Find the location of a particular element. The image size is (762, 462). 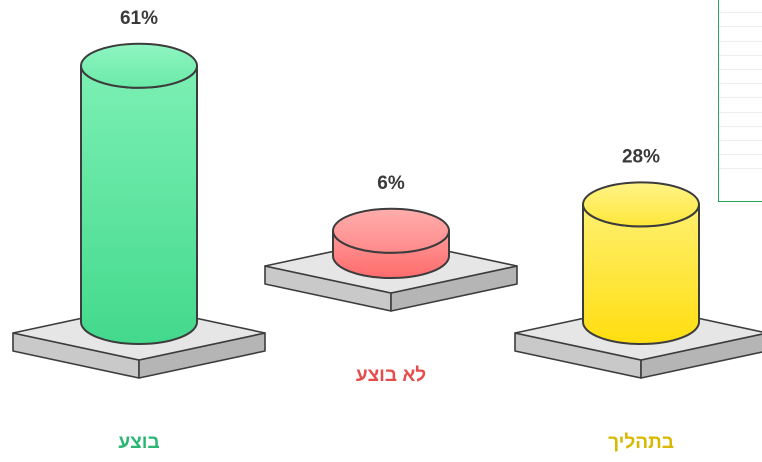

data-label: 6% is located at coordinates (391, 183).